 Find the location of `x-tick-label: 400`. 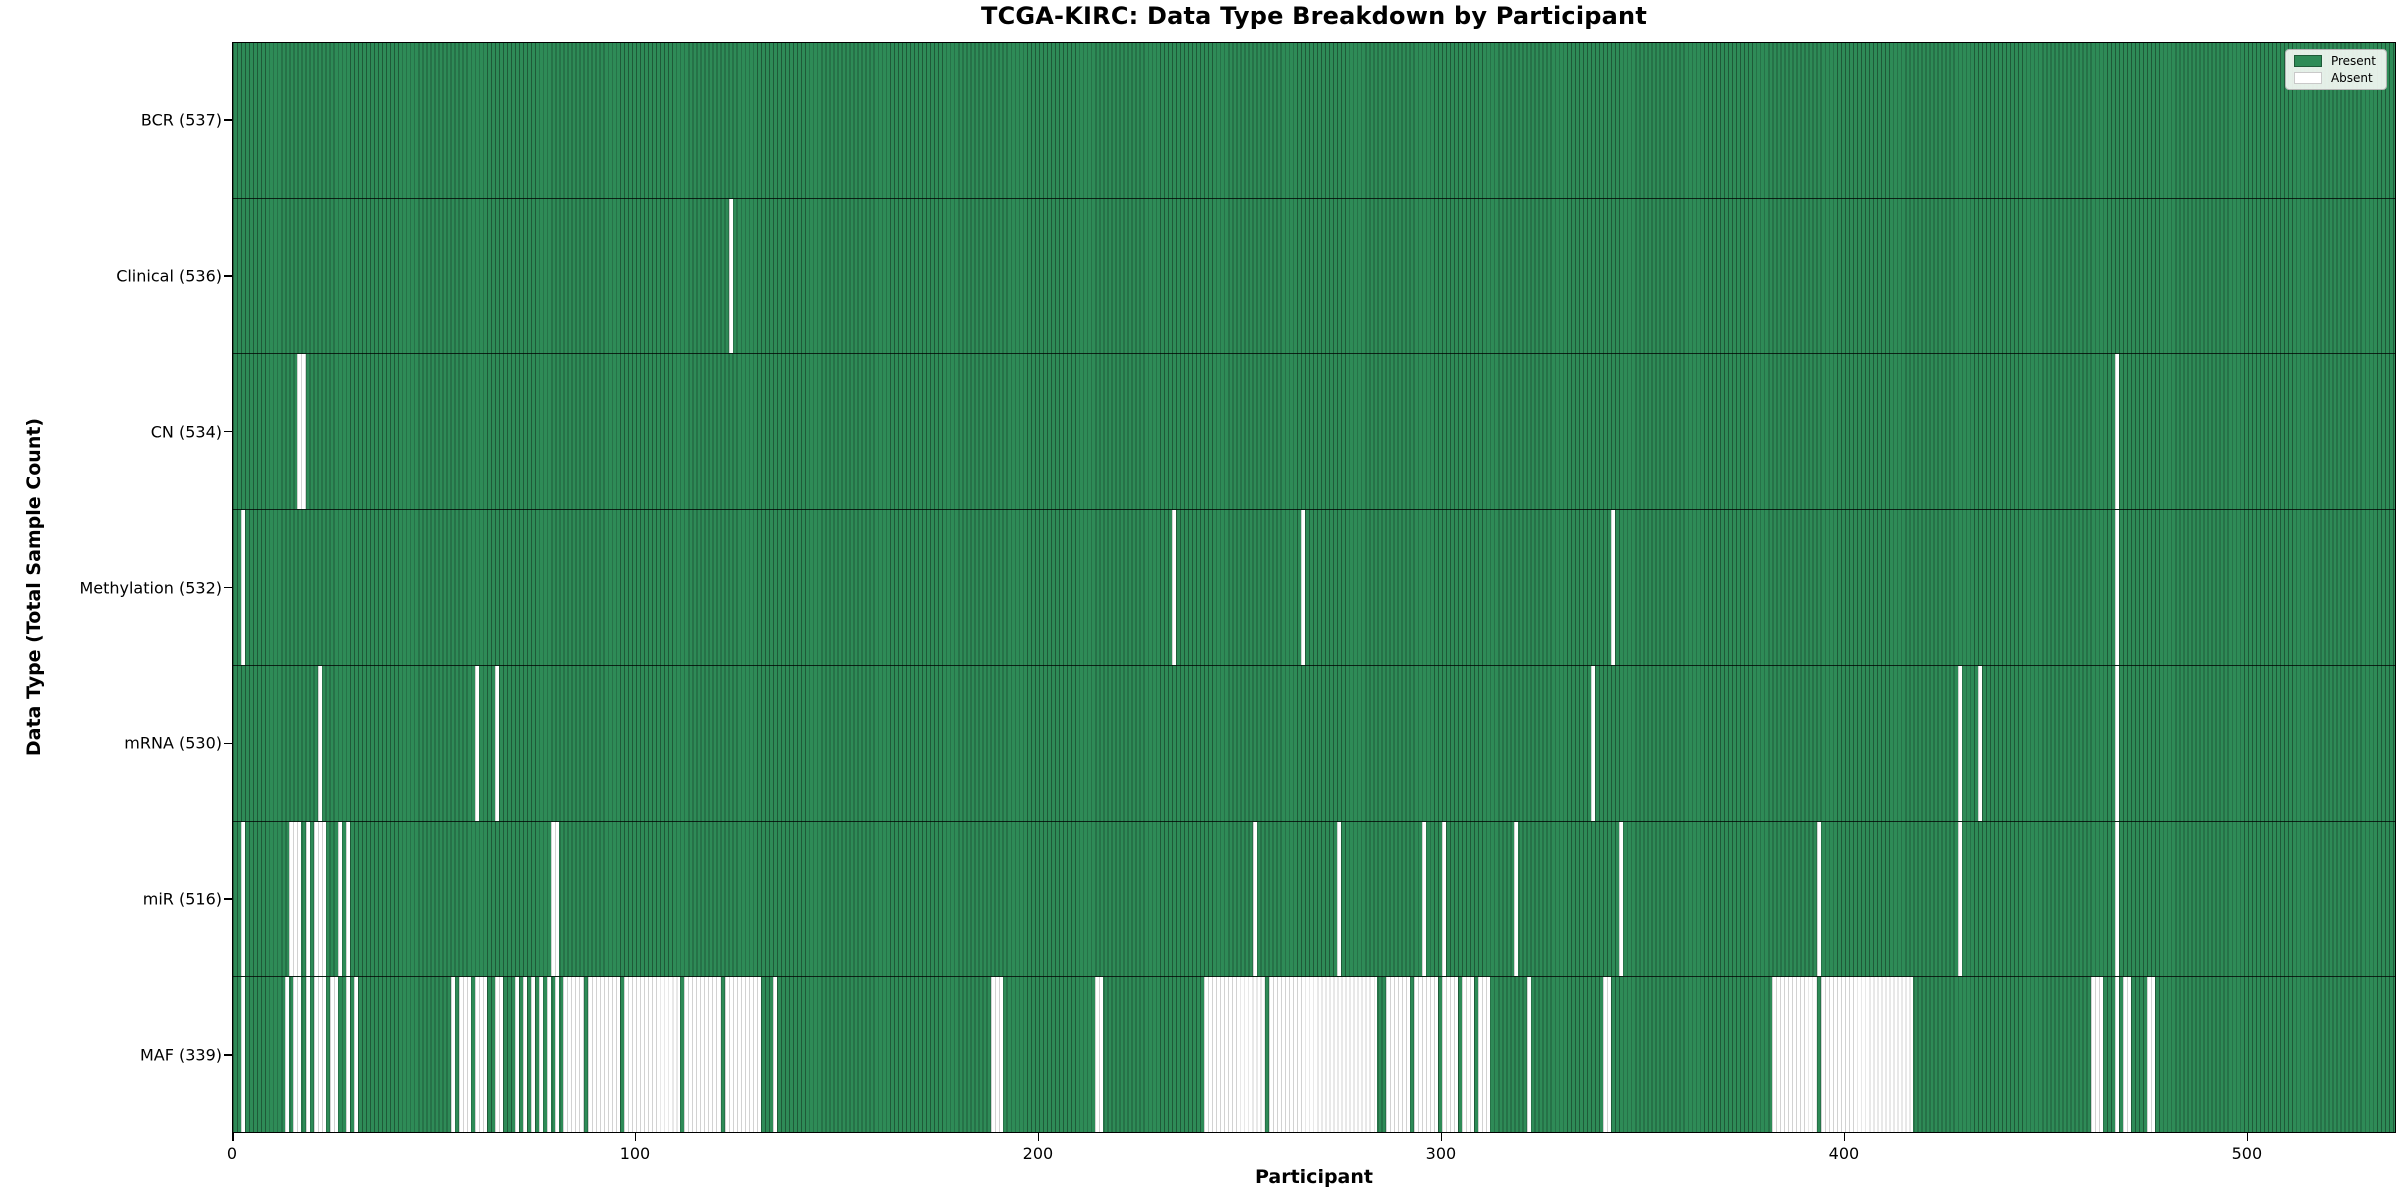

x-tick-label: 400 is located at coordinates (1844, 1153).